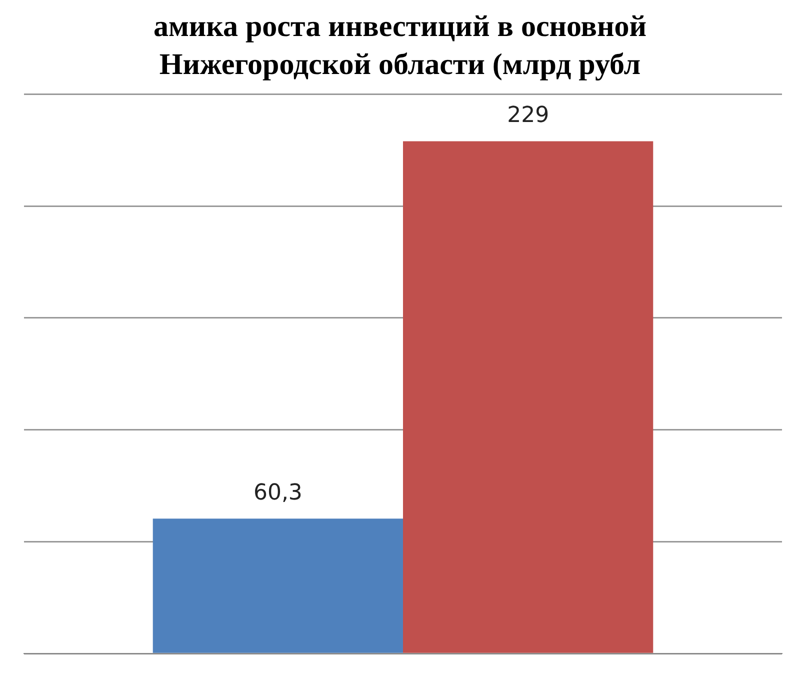 The height and width of the screenshot is (700, 800). I want to click on chart-title: амика роста инвестиций в основной, so click(400, 27).